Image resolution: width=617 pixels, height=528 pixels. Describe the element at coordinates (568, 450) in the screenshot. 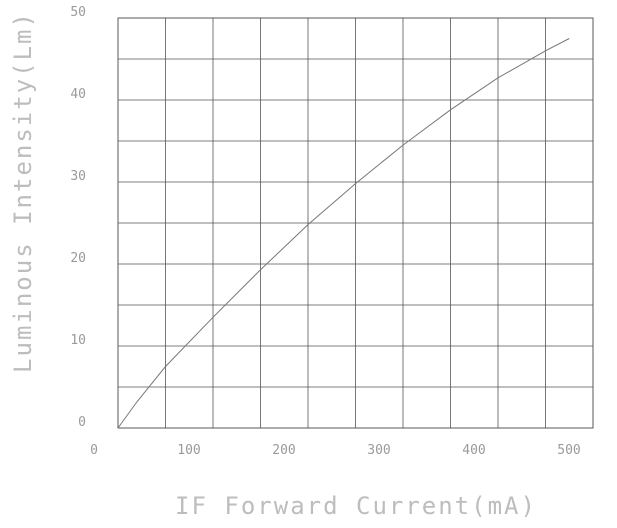

I see `x-tick-label-5: 500` at that location.